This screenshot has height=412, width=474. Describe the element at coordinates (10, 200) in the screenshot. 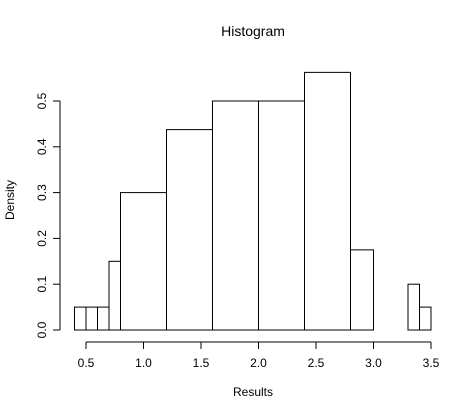

I see `y-axis-label: Density` at that location.